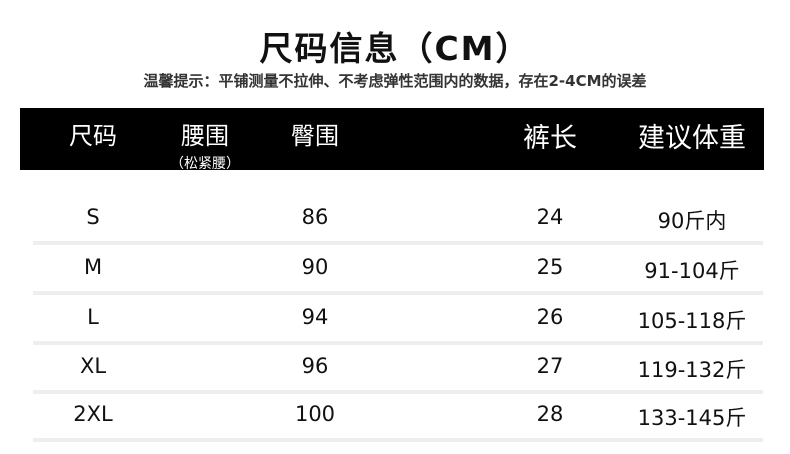 Image resolution: width=790 pixels, height=454 pixels. I want to click on header-label: 建议体重, so click(692, 138).